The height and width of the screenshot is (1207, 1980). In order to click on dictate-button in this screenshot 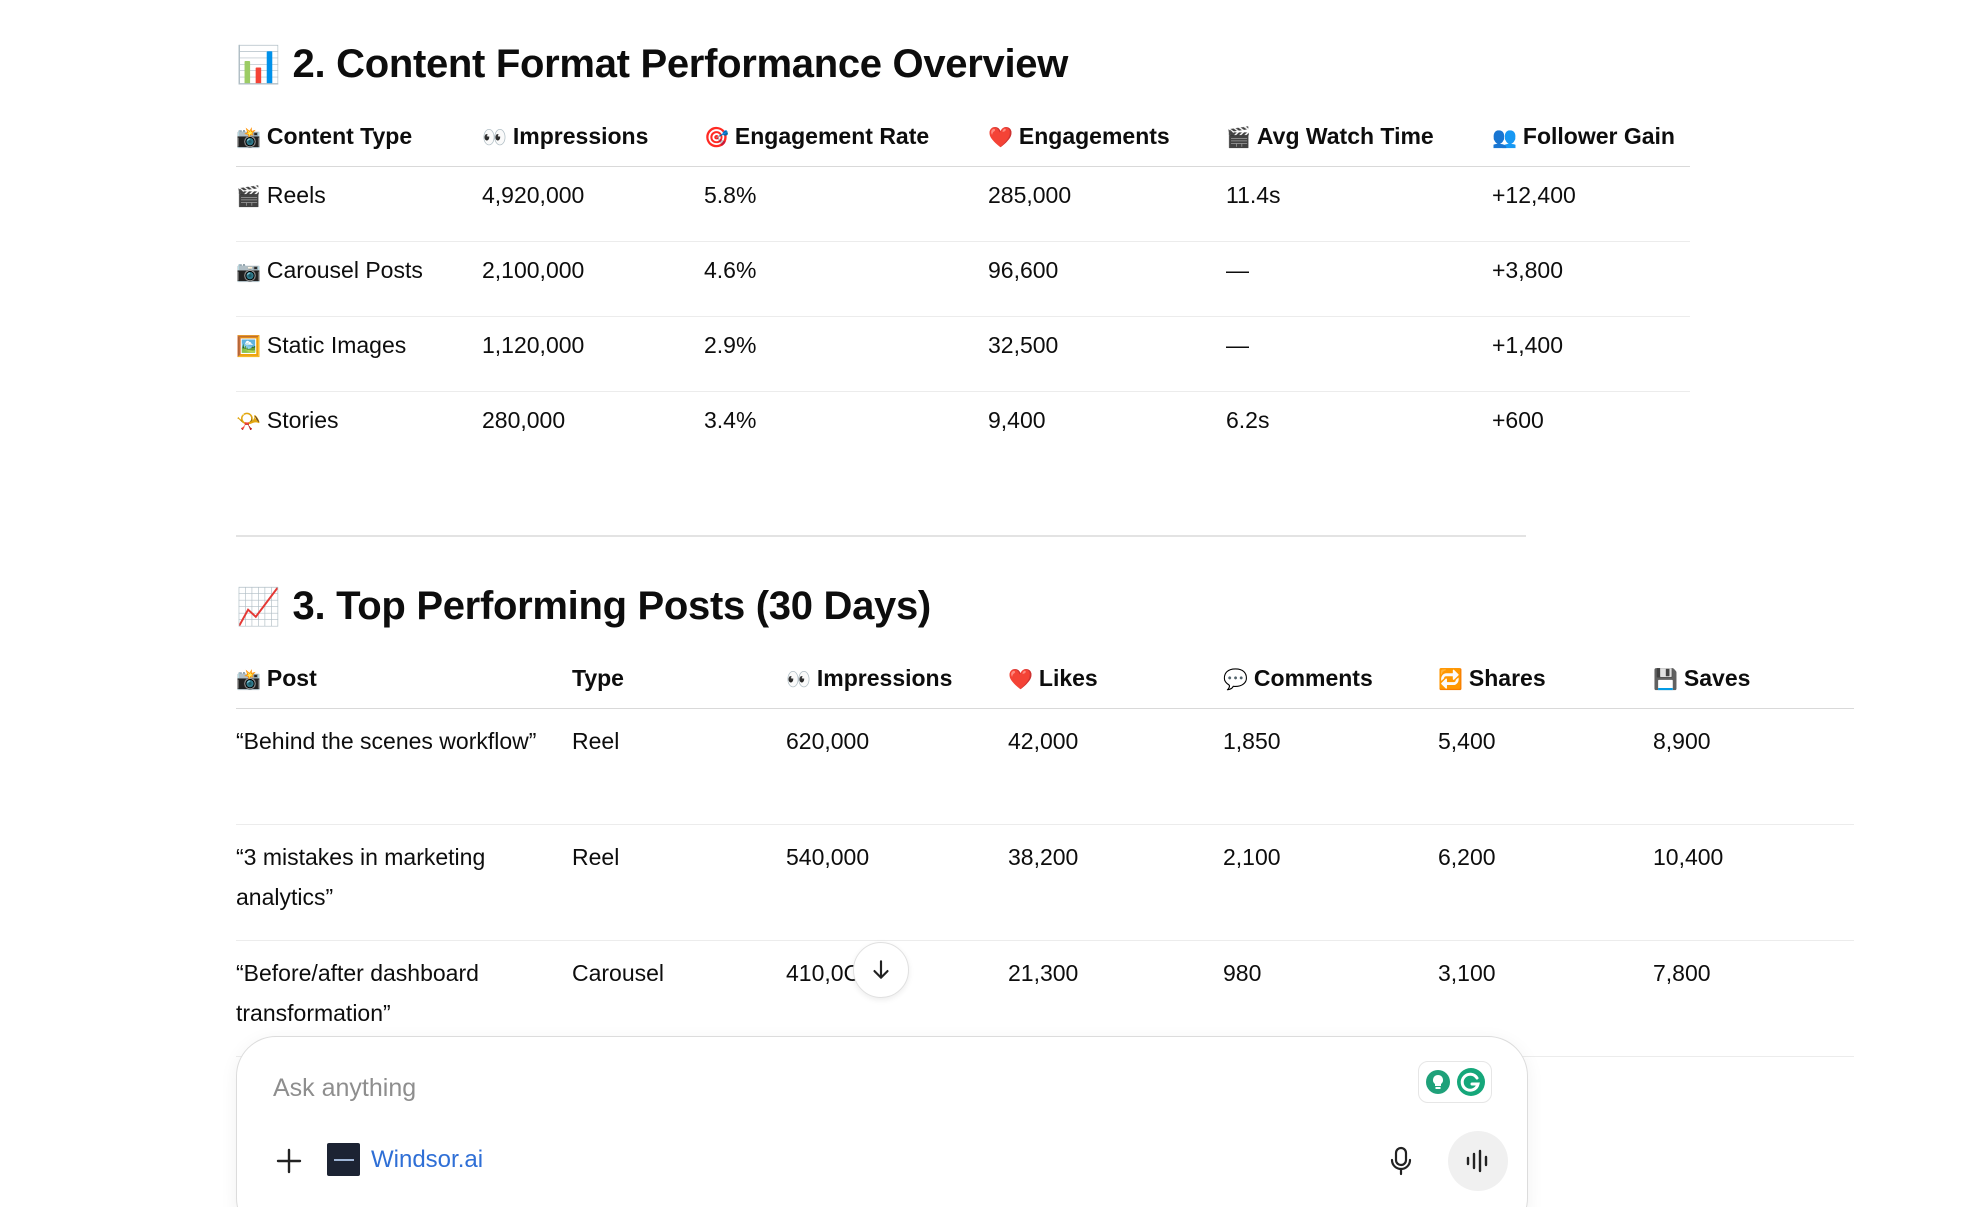, I will do `click(1401, 1161)`.